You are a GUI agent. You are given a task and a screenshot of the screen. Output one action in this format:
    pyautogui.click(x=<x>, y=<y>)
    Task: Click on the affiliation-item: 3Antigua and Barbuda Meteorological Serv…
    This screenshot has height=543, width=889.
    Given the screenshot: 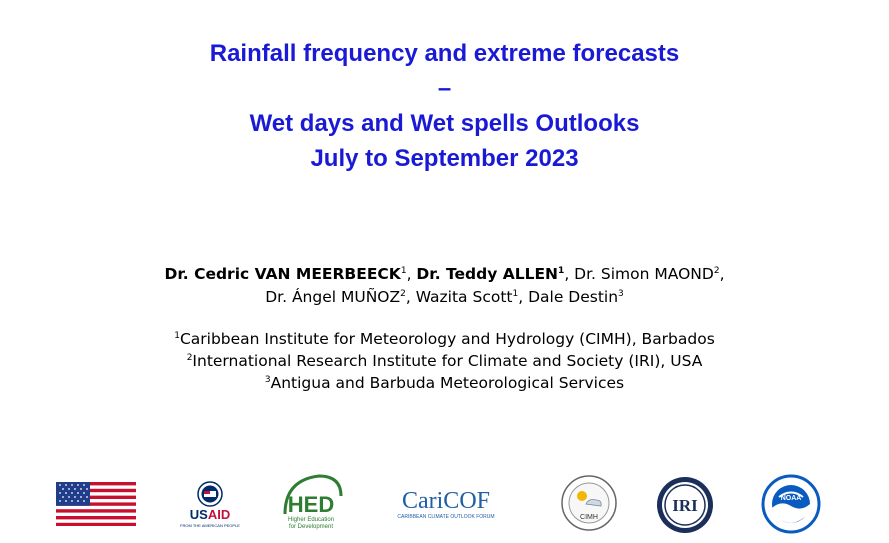 What is the action you would take?
    pyautogui.click(x=444, y=383)
    